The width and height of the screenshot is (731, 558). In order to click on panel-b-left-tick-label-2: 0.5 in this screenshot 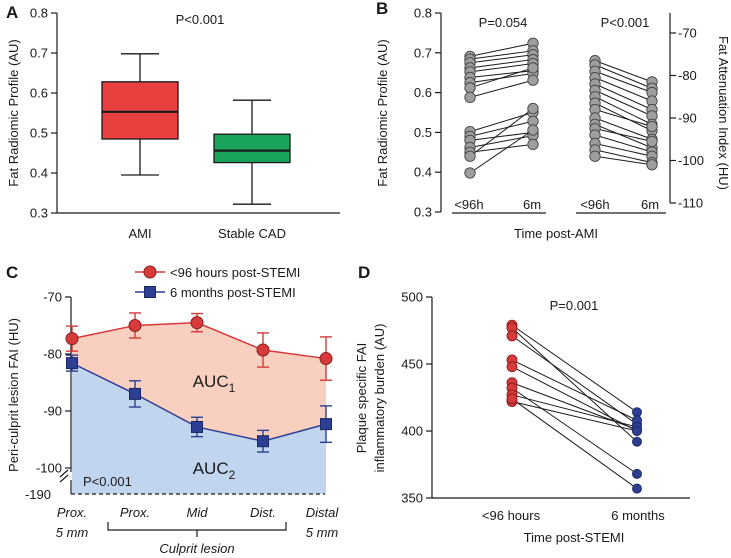, I will do `click(423, 132)`.